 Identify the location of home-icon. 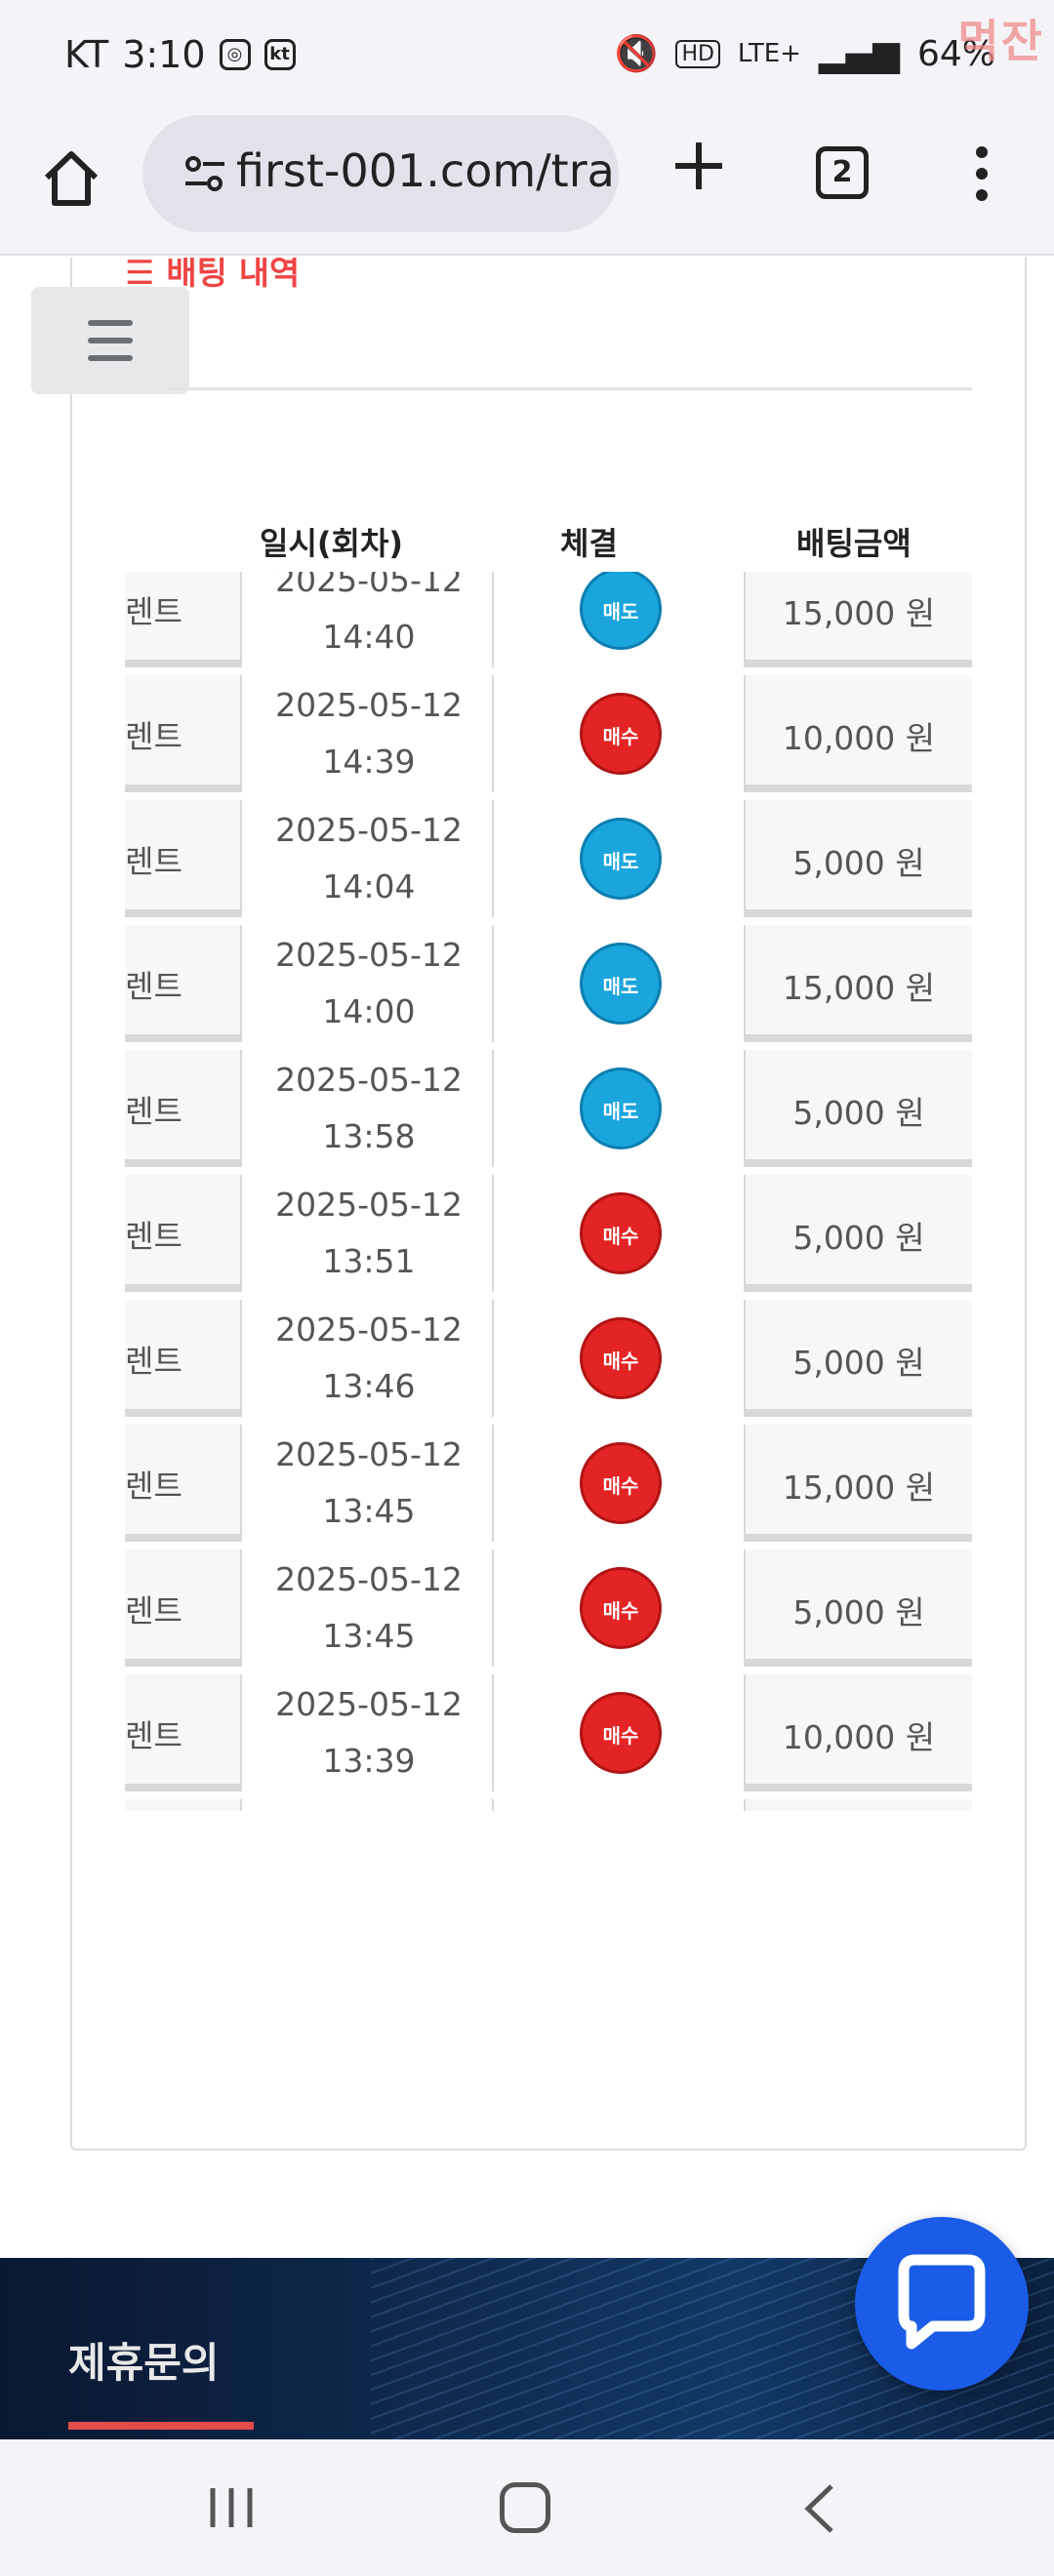
(71, 178).